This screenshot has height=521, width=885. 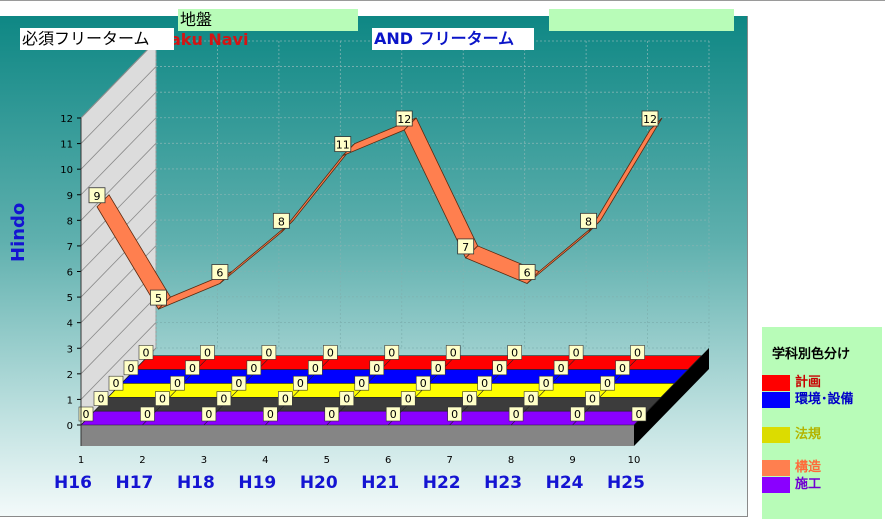 I want to click on y-tick-label: 5, so click(x=70, y=298).